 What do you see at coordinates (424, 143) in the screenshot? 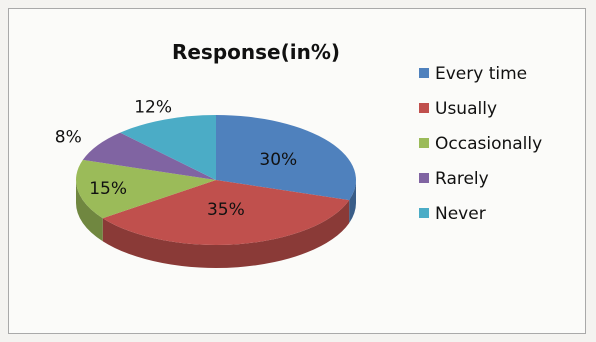
I see `legend-swatch-occasionally` at bounding box center [424, 143].